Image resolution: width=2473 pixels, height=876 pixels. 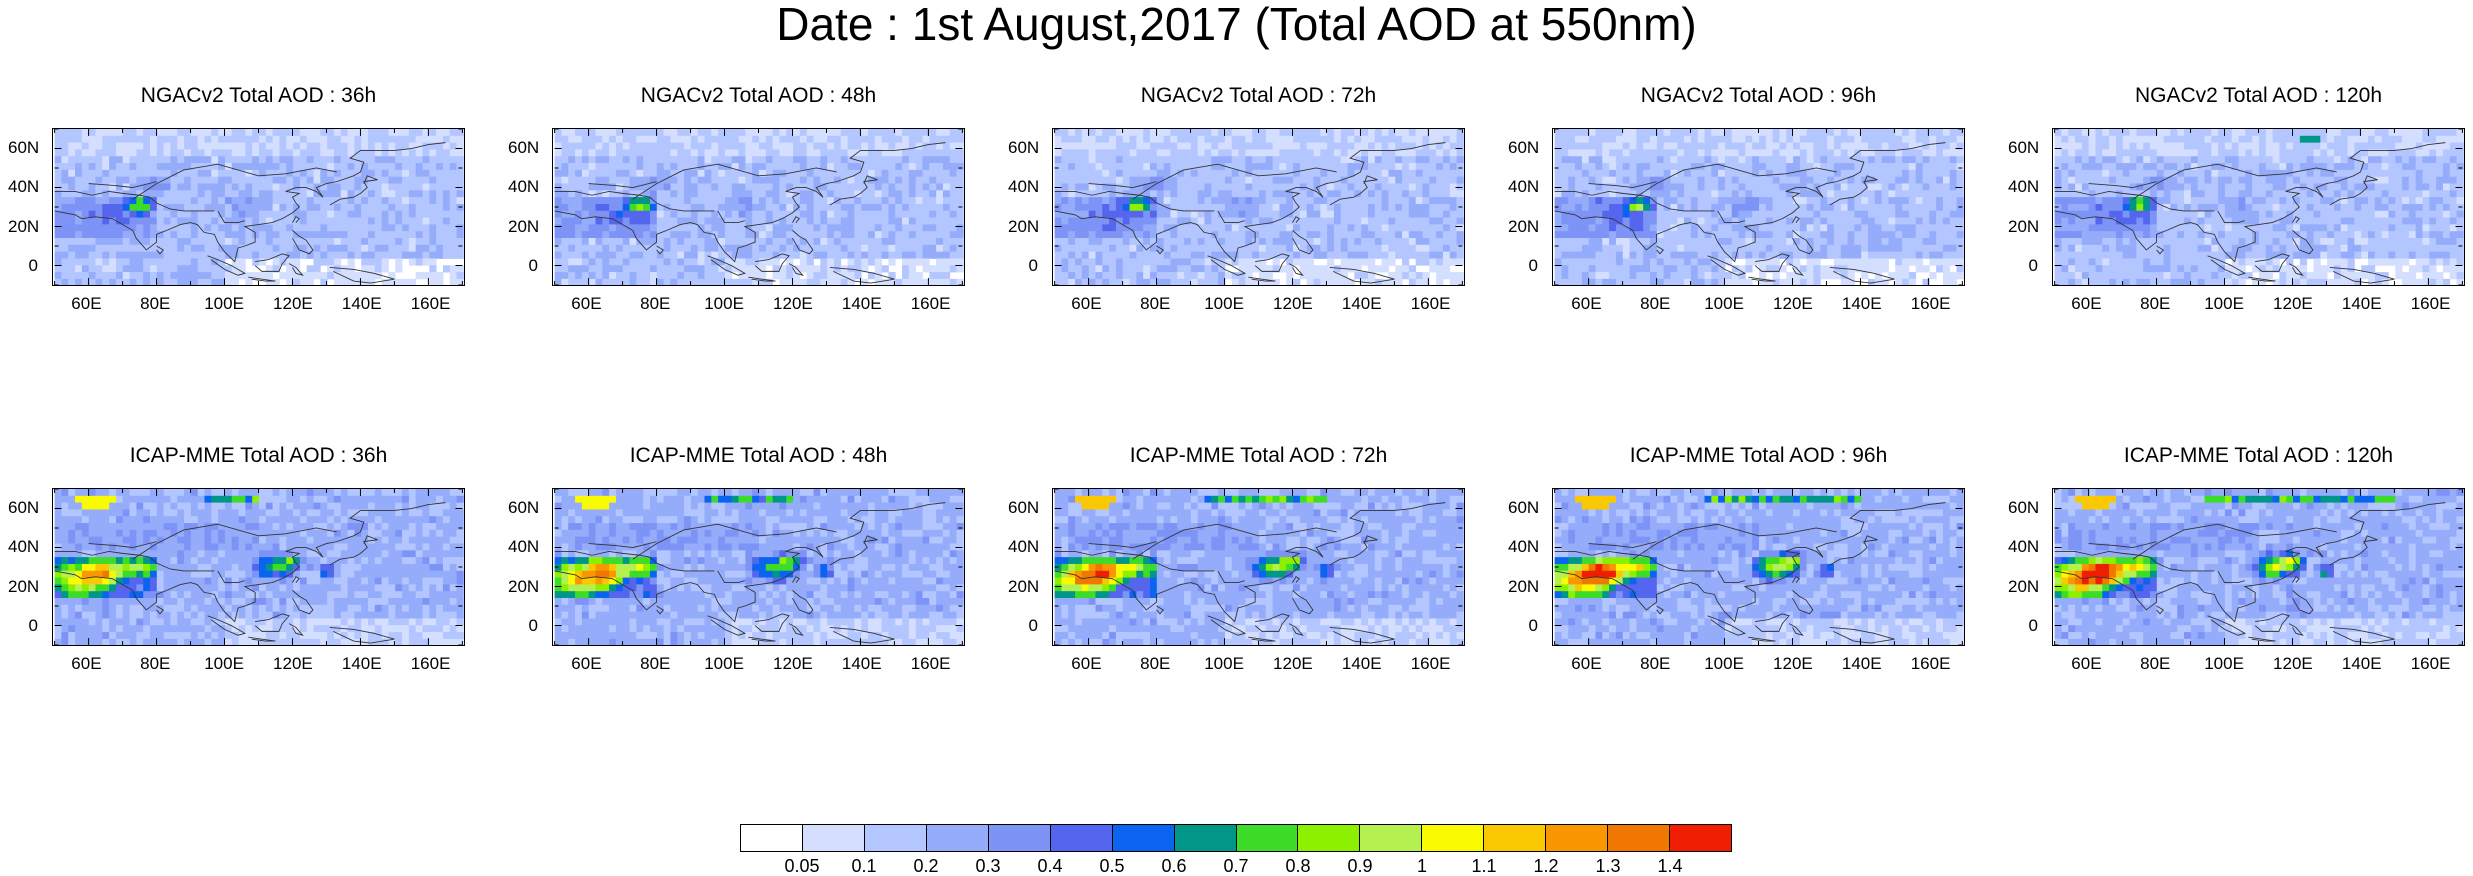 What do you see at coordinates (926, 866) in the screenshot?
I see `colorbar-label: 0.2` at bounding box center [926, 866].